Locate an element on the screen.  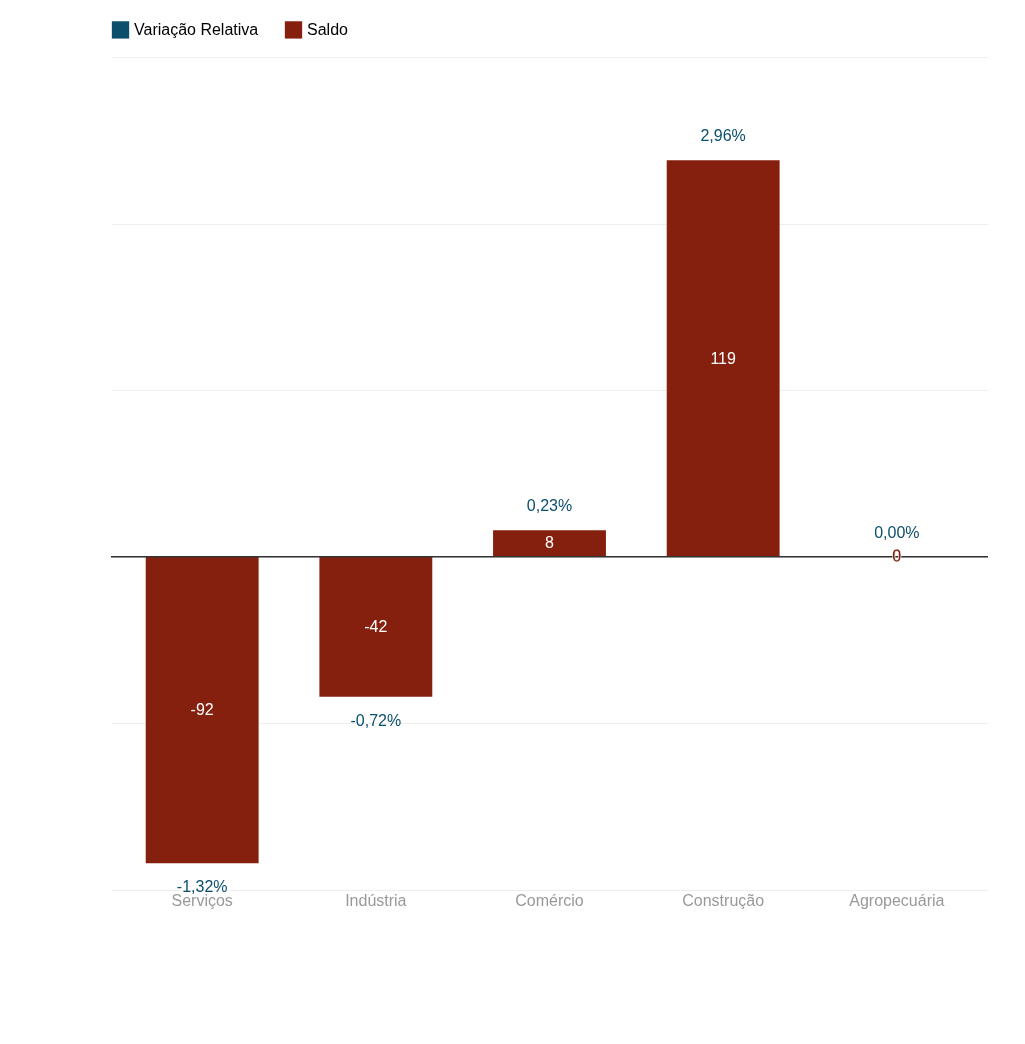
annotation: 2,96% is located at coordinates (723, 136).